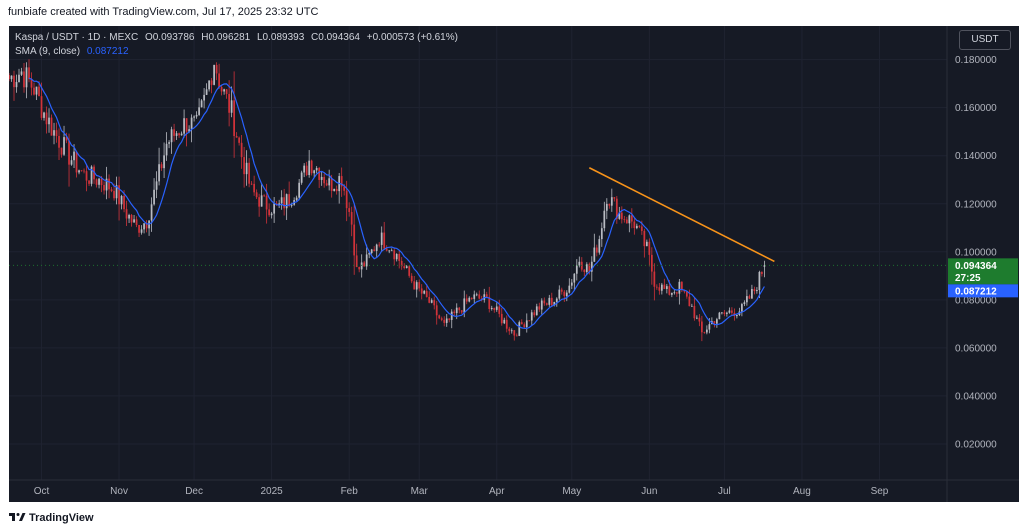 Image resolution: width=1024 pixels, height=532 pixels. I want to click on currency-button: USDT, so click(985, 40).